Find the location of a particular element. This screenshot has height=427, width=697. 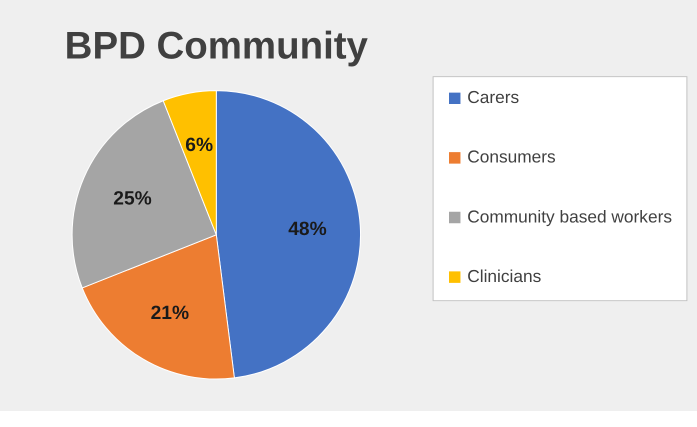

data-label: 21% is located at coordinates (170, 313).